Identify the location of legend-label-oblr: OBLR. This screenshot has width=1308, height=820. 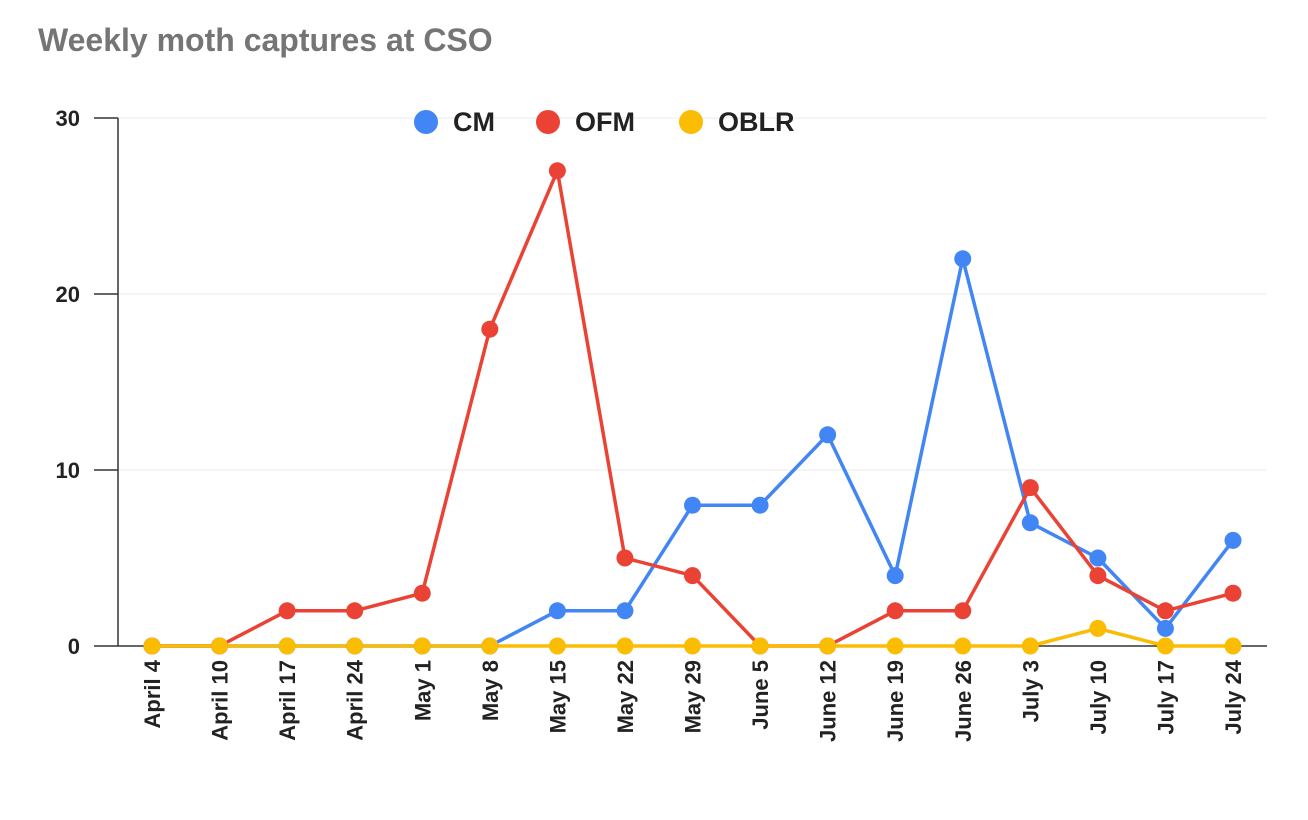
(756, 122).